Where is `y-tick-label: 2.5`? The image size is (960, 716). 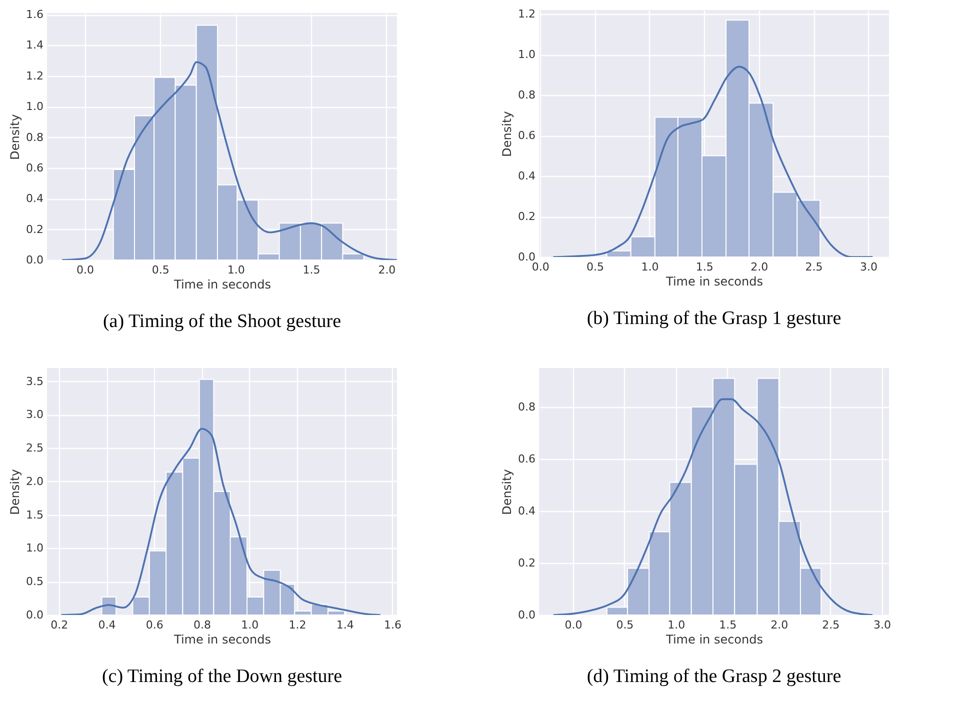
y-tick-label: 2.5 is located at coordinates (35, 448).